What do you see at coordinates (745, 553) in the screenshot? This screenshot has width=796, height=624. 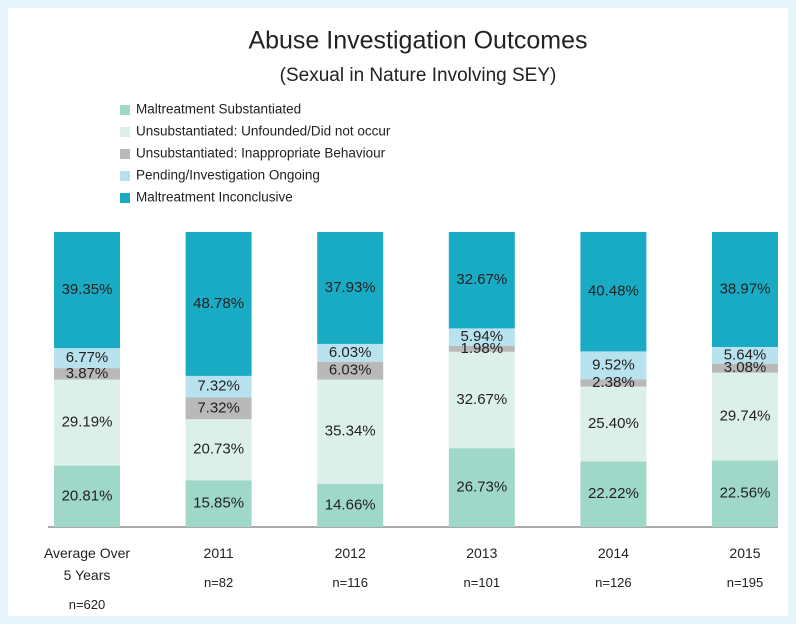 I see `x-tick-label: 2015` at bounding box center [745, 553].